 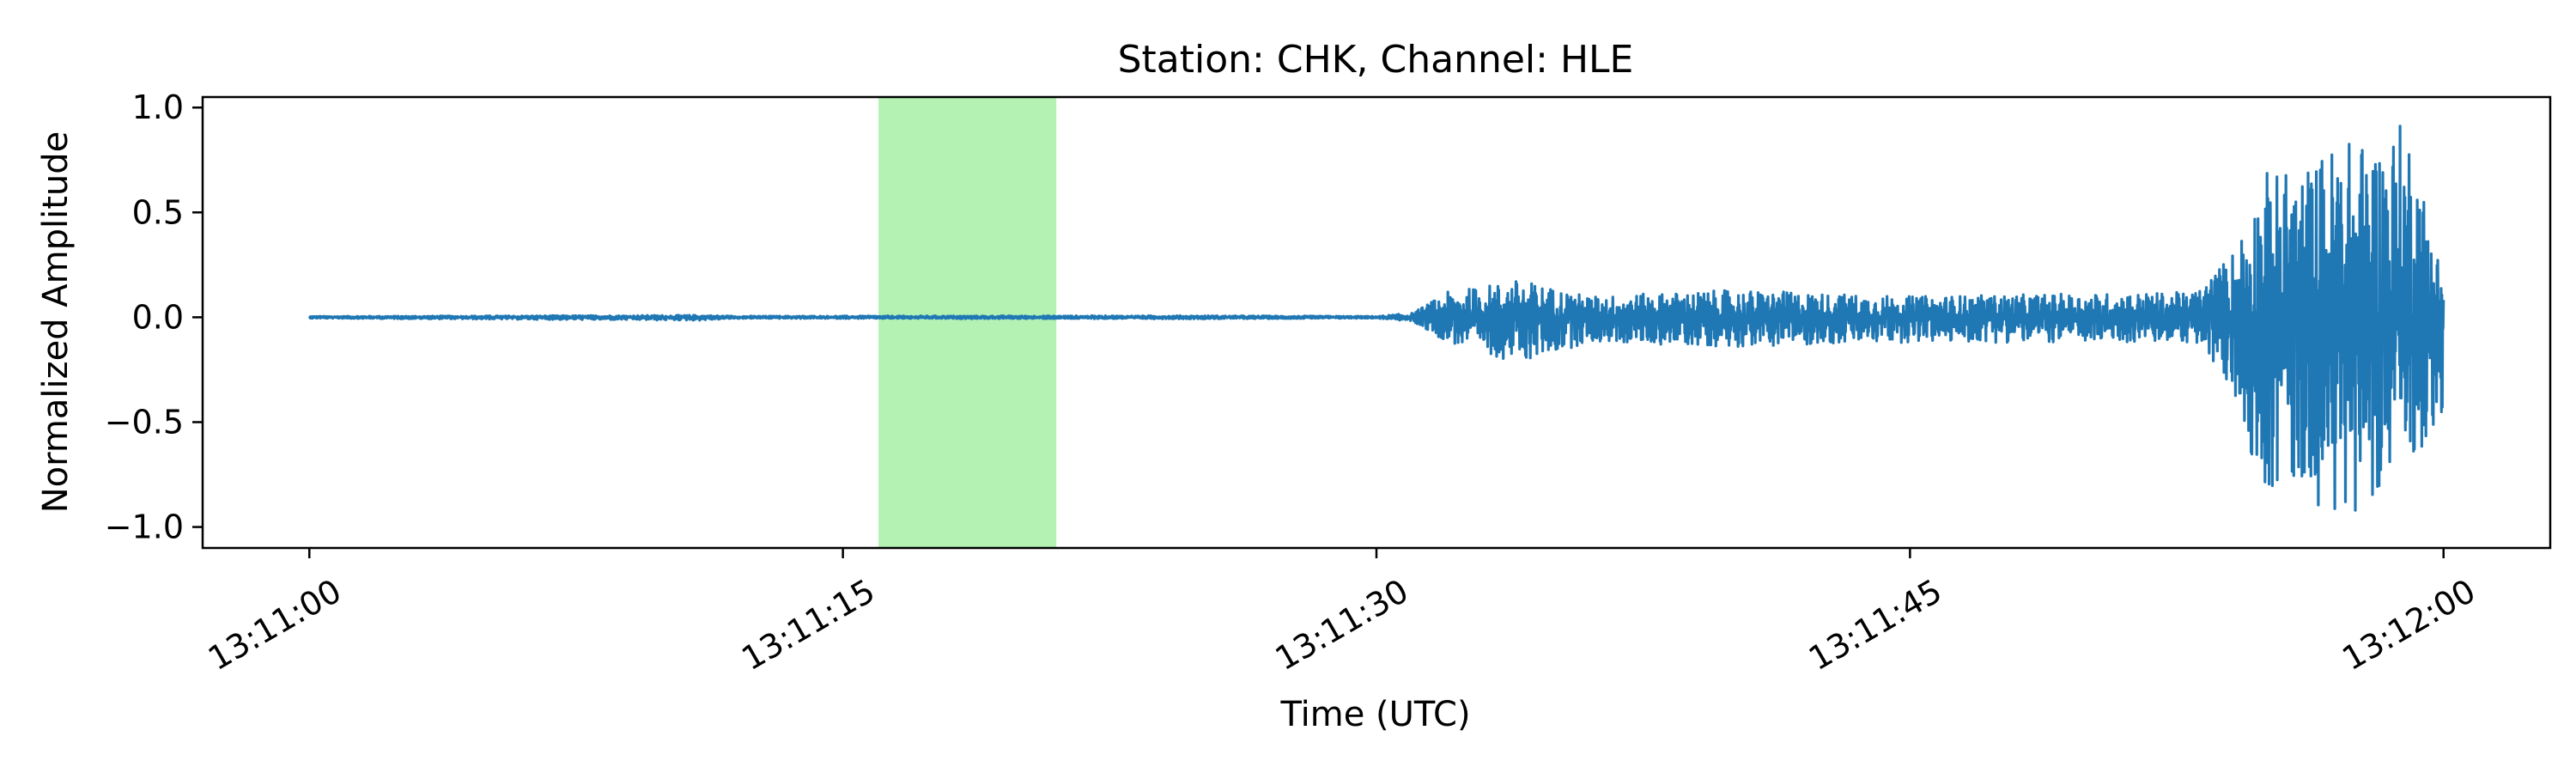 I want to click on chart-title: Station: CHK, Channel: HLE, so click(x=1376, y=60).